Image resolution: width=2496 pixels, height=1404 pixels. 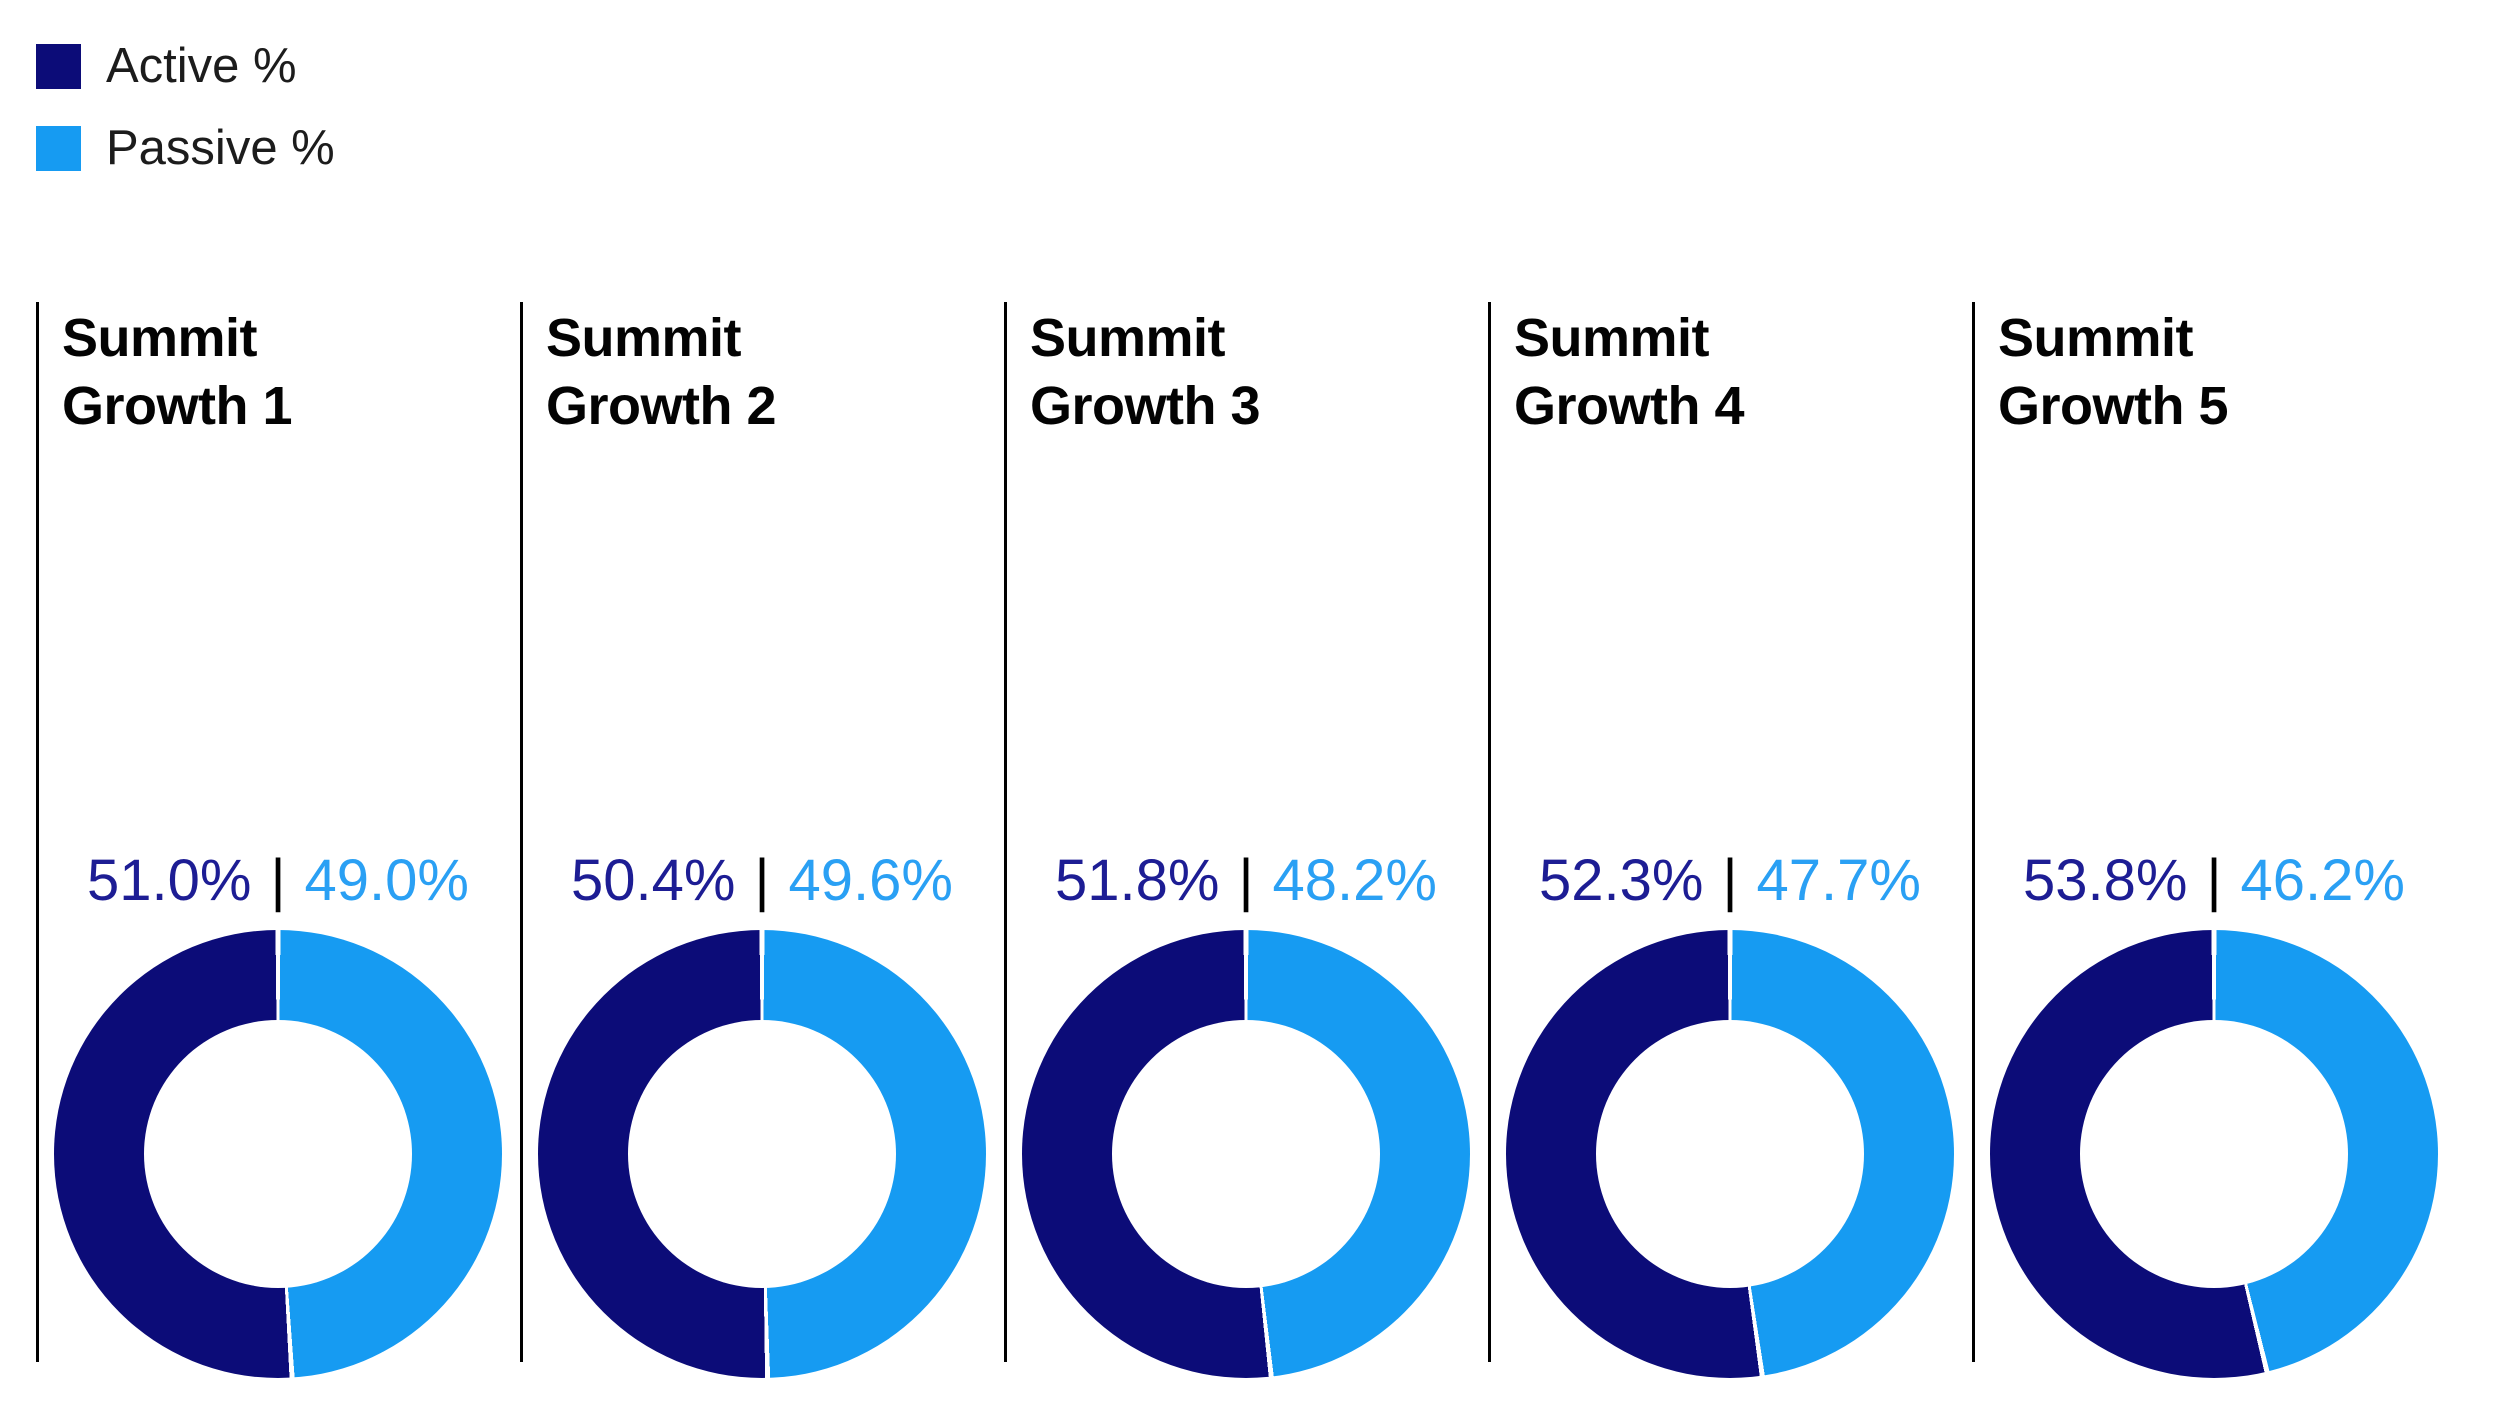 I want to click on panel-title: Summit Growth 2, so click(x=661, y=372).